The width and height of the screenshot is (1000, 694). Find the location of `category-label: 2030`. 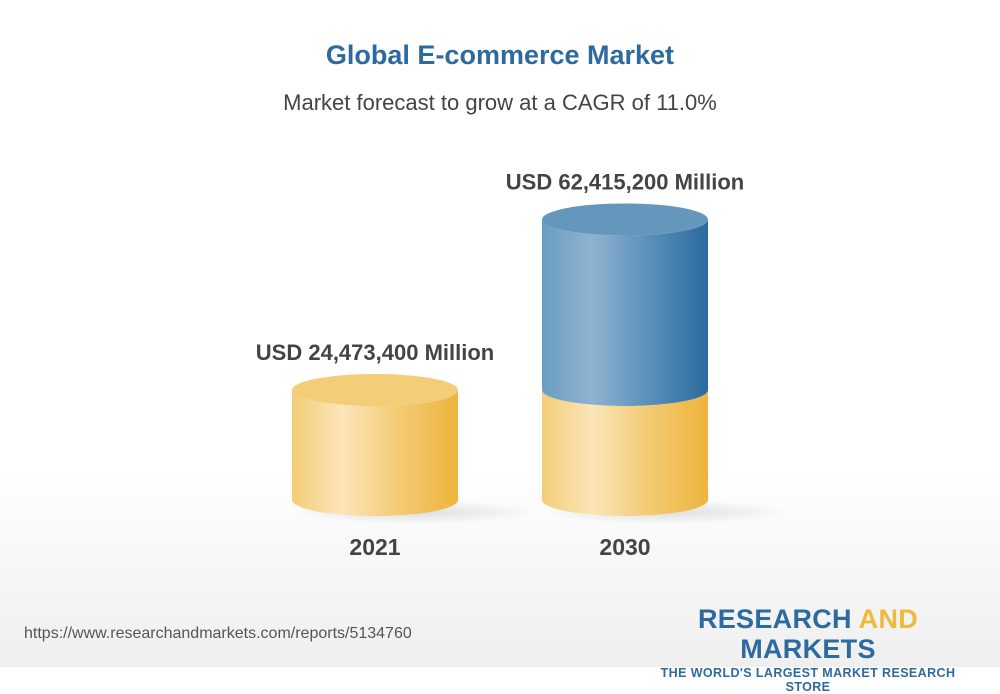

category-label: 2030 is located at coordinates (624, 547).